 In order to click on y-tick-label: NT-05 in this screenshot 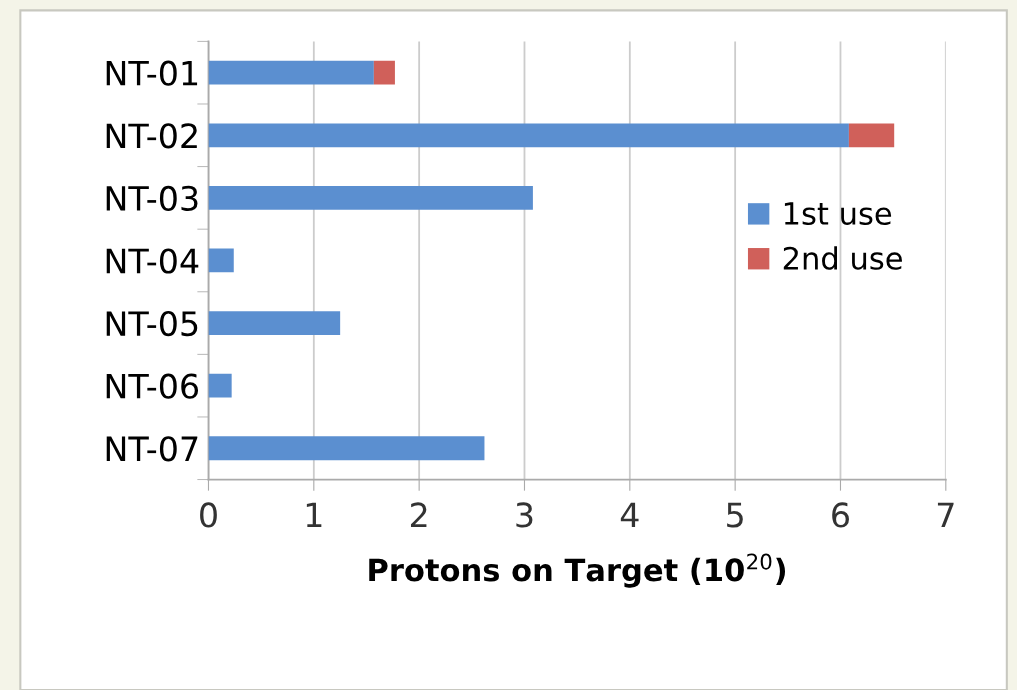, I will do `click(152, 323)`.